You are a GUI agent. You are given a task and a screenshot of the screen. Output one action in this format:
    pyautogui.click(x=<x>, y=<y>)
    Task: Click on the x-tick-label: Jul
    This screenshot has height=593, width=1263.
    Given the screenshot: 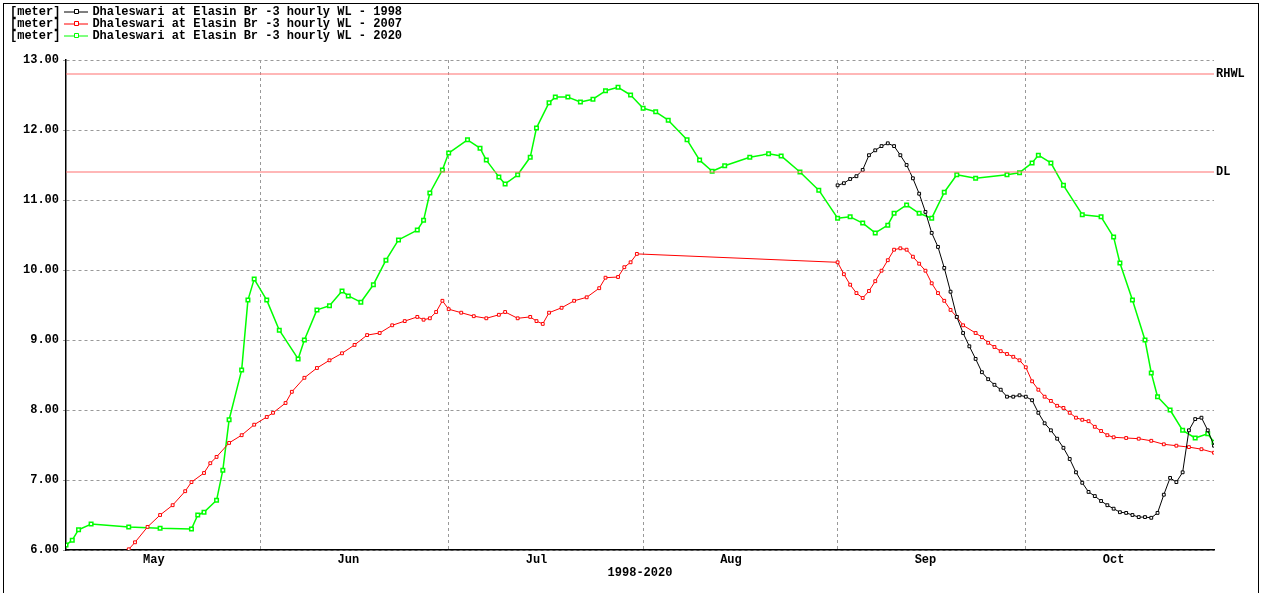 What is the action you would take?
    pyautogui.click(x=536, y=560)
    